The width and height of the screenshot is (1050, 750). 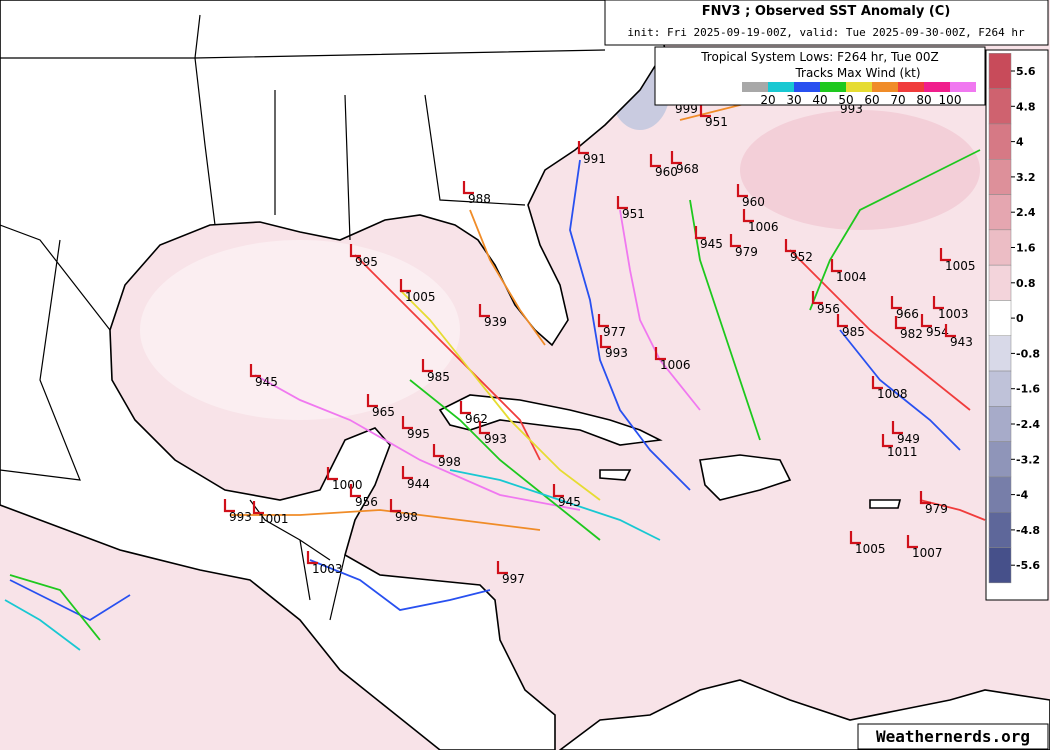 What do you see at coordinates (1026, 283) in the screenshot?
I see `colorbar-tick-label: 0.8` at bounding box center [1026, 283].